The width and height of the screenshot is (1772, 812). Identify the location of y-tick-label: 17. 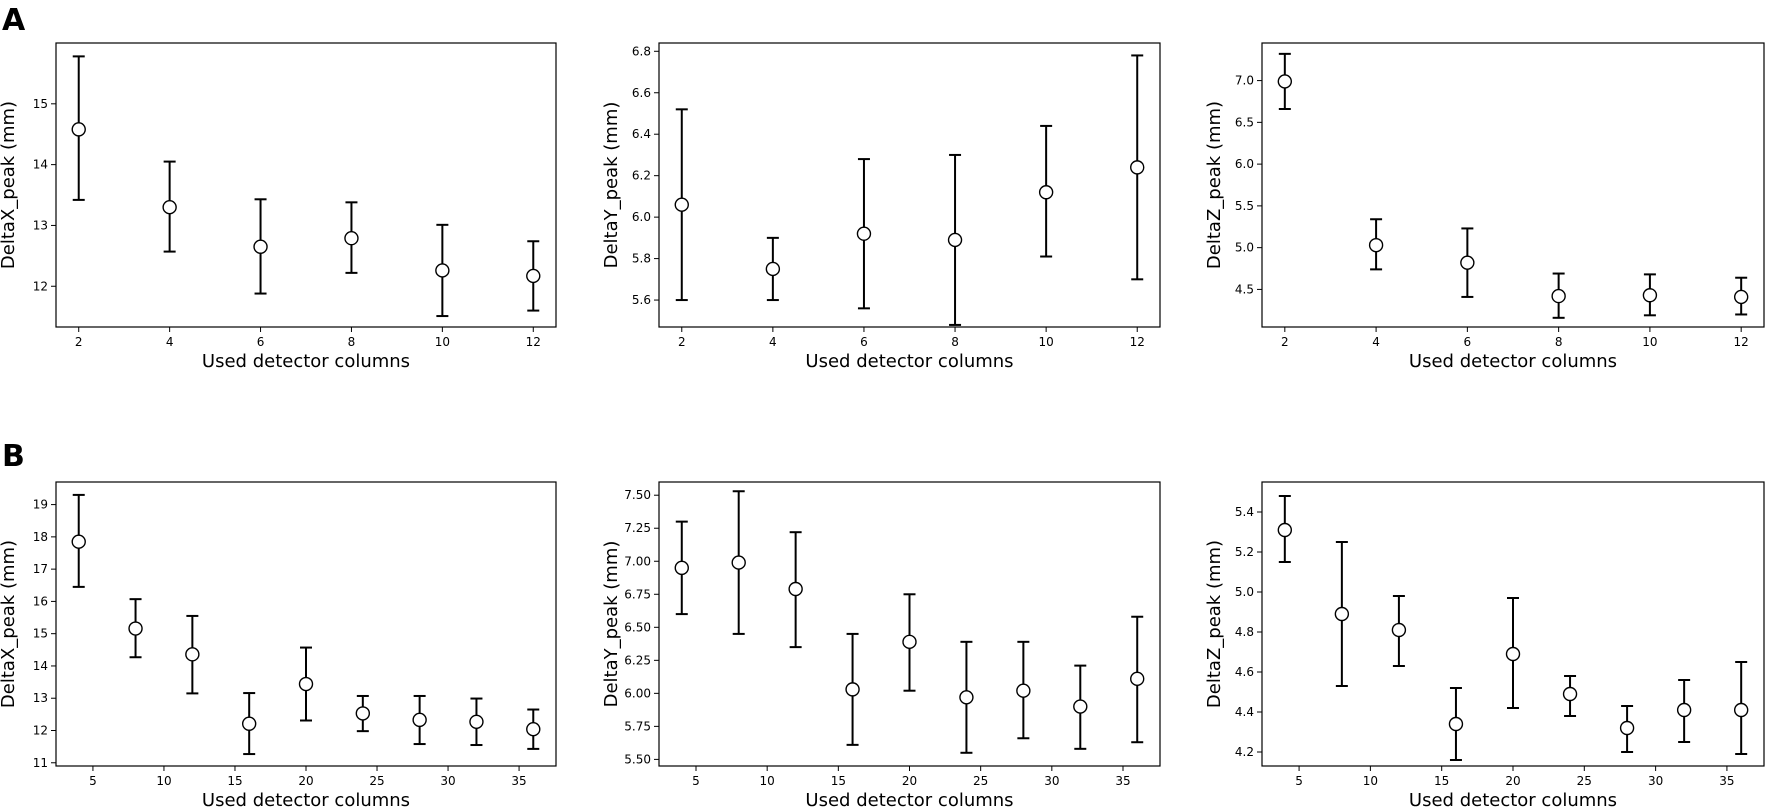
(40, 569).